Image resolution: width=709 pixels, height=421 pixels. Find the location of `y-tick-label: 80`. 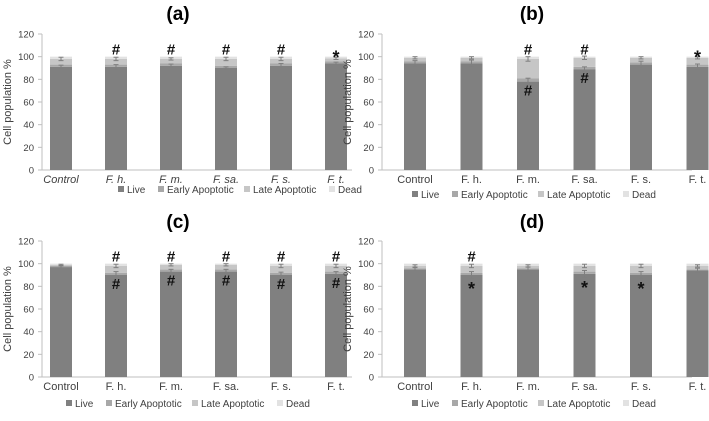

y-tick-label: 80 is located at coordinates (28, 287).